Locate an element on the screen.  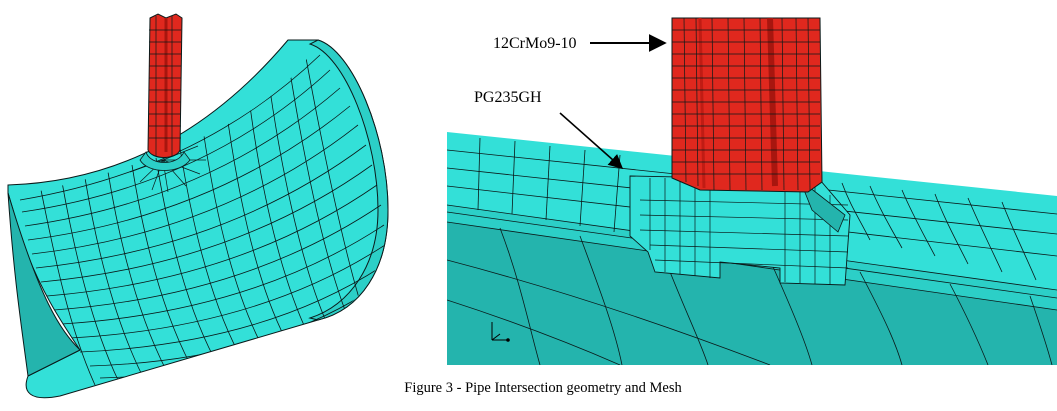
intersection-mesh is located at coordinates (740, 230).